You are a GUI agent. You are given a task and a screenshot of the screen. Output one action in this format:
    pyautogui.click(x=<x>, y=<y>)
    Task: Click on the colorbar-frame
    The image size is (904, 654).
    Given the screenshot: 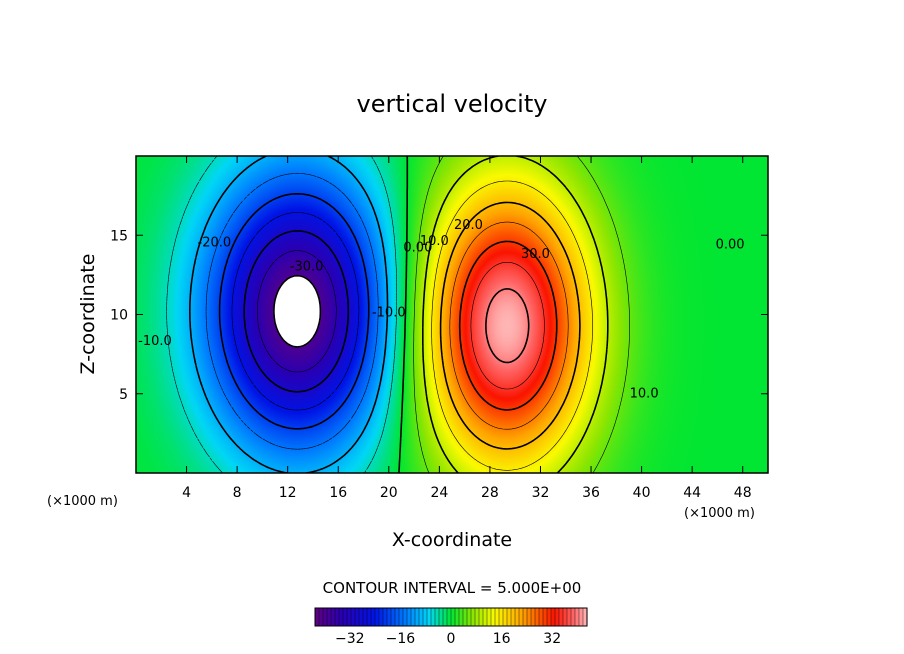 What is the action you would take?
    pyautogui.click(x=451, y=617)
    